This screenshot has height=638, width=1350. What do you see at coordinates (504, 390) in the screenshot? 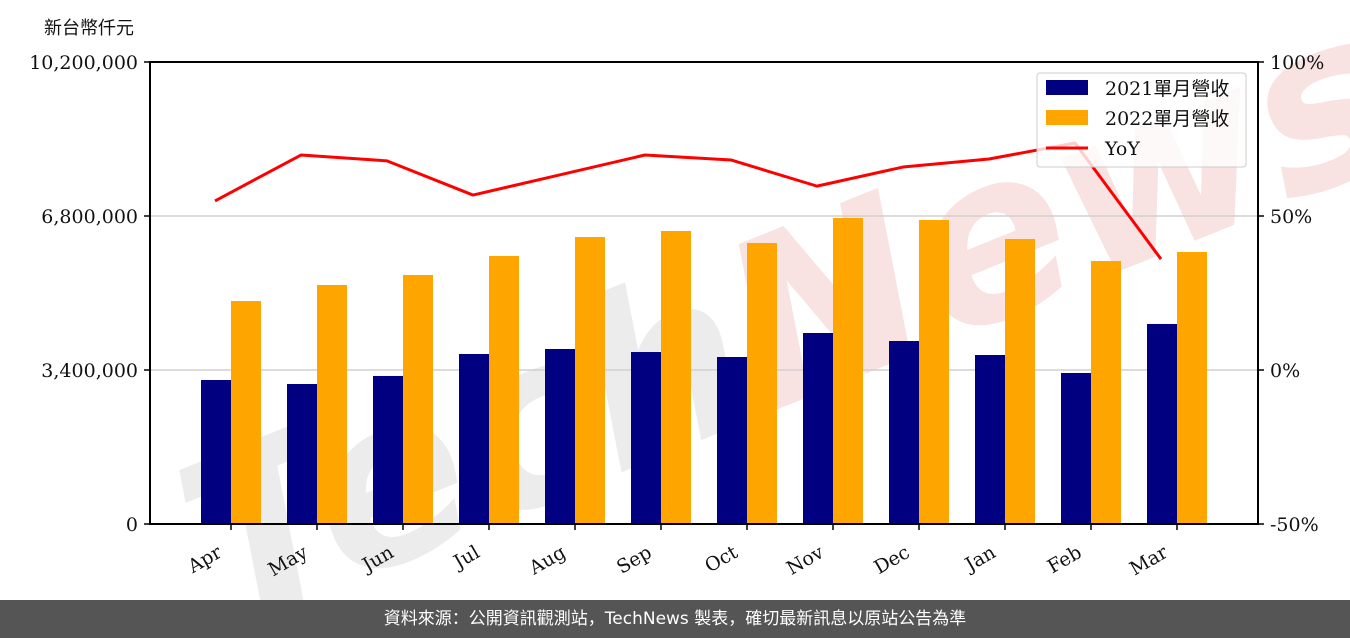
I see `bar-2022-jul` at bounding box center [504, 390].